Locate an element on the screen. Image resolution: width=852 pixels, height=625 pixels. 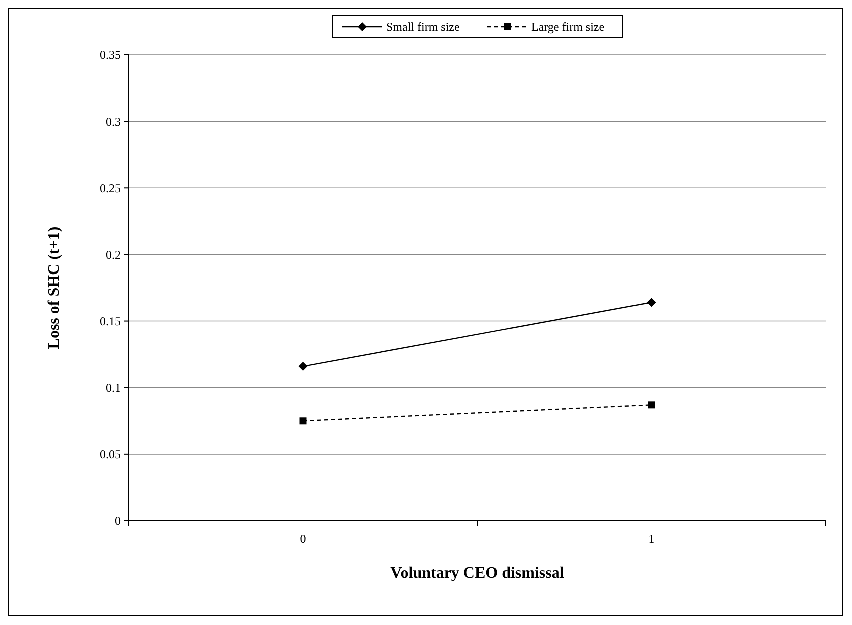
x-axis-title: Voluntary CEO dismissal is located at coordinates (477, 573).